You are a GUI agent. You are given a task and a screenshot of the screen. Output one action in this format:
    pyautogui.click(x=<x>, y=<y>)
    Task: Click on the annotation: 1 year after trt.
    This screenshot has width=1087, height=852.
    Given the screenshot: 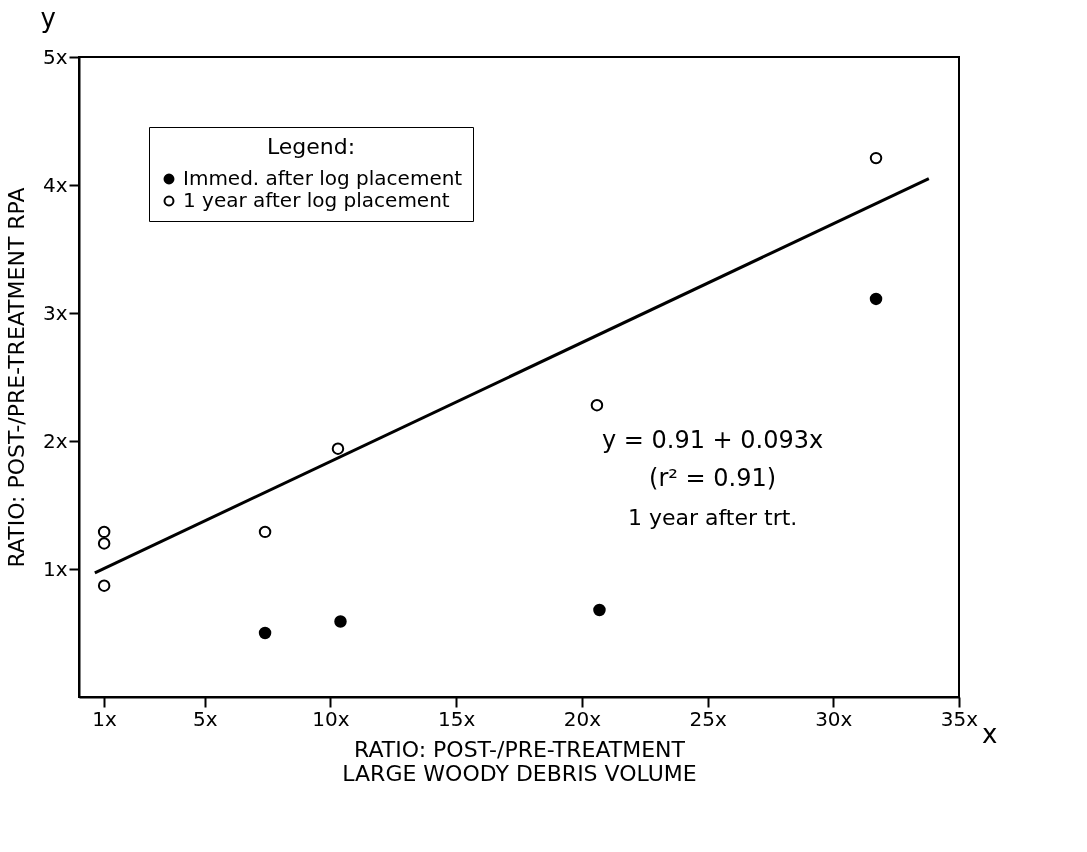 What is the action you would take?
    pyautogui.click(x=712, y=517)
    